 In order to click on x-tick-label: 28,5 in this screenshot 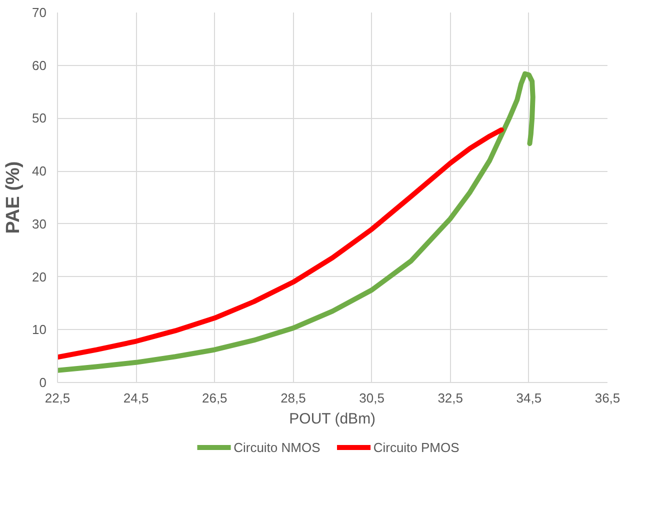, I will do `click(293, 398)`.